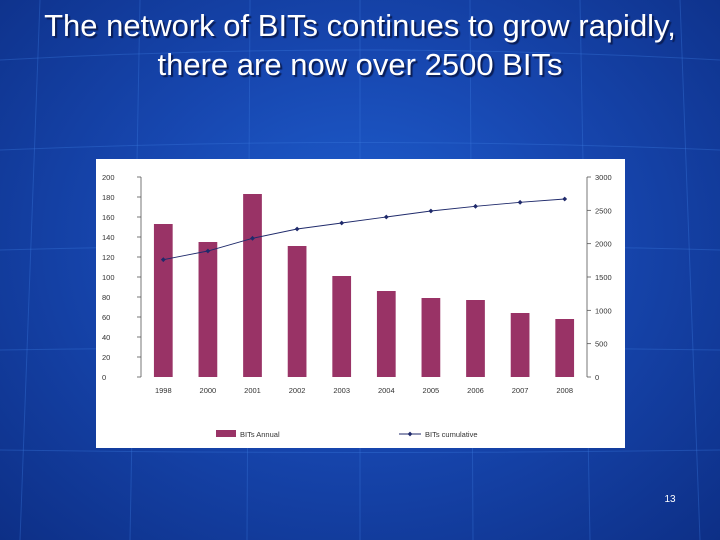 The height and width of the screenshot is (540, 720). Describe the element at coordinates (297, 311) in the screenshot. I see `bar-2002` at that location.